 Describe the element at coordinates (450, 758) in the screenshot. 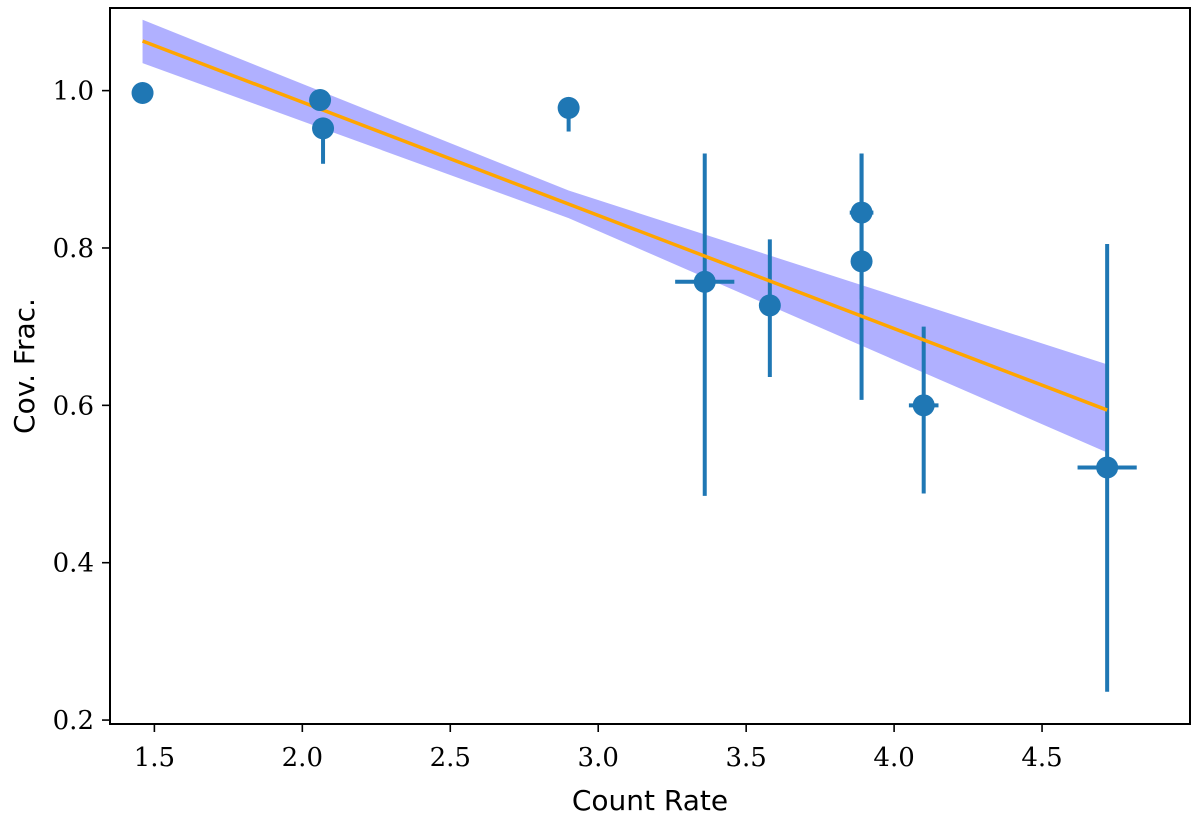

I see `x-tick-label: 2.5` at that location.